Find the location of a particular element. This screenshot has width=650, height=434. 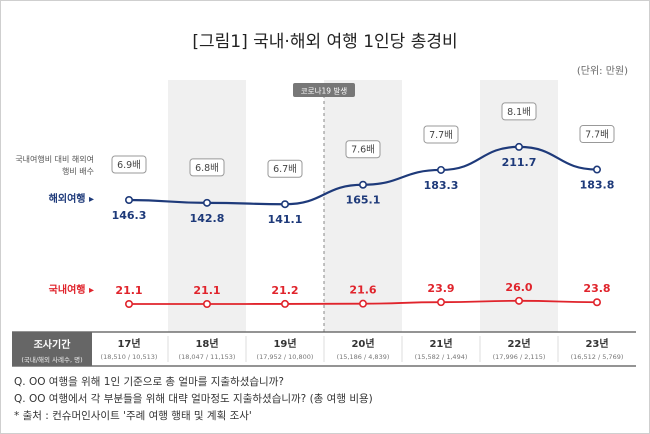

category-sample-size: (17,996 / 2,115) is located at coordinates (519, 357).